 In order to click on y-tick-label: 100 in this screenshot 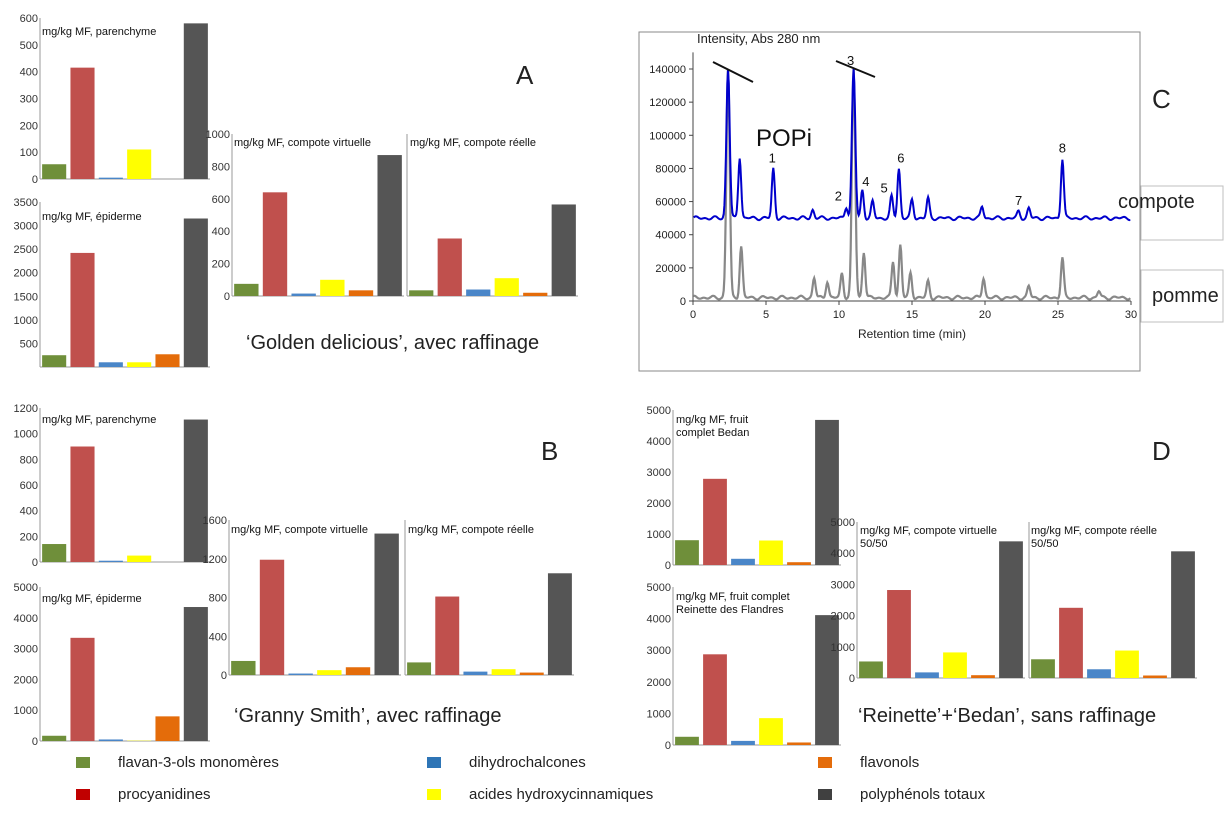, I will do `click(29, 153)`.